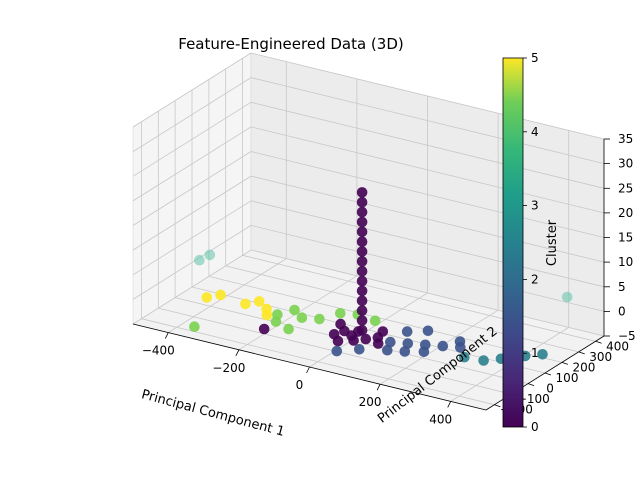 The image size is (640, 480). I want to click on x-tick-label: 200, so click(370, 402).